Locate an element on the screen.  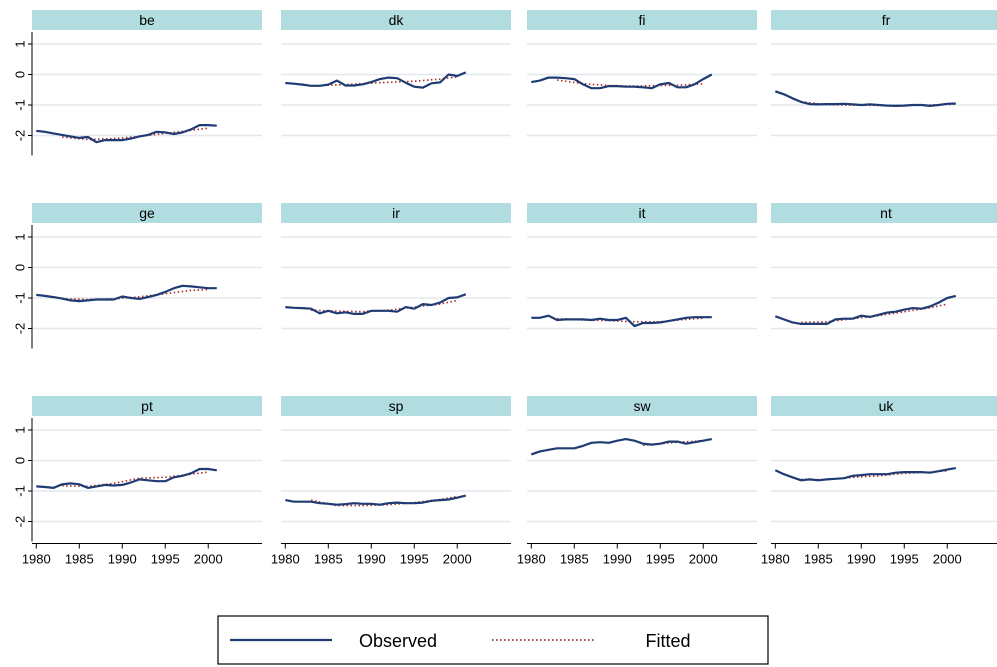
panel-title: be is located at coordinates (147, 20).